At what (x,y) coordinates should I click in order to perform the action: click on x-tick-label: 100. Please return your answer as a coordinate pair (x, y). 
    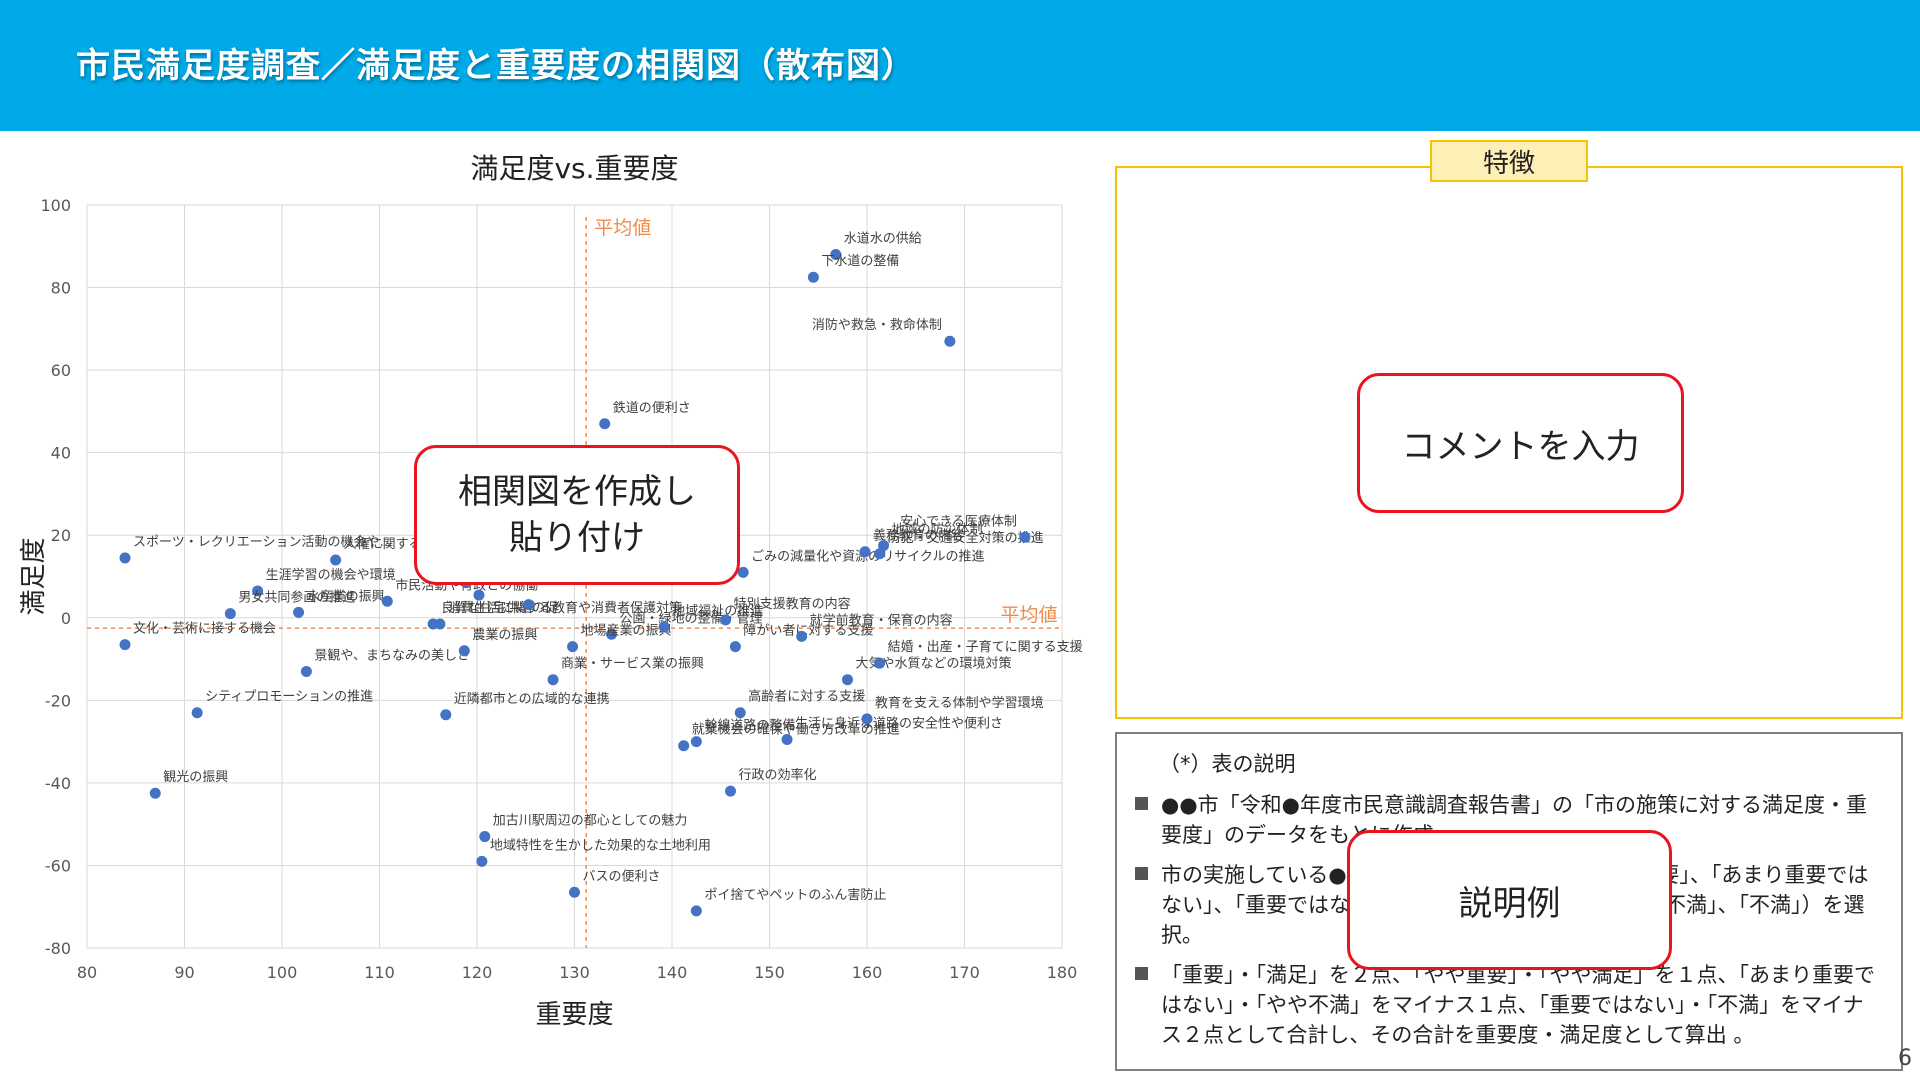
    Looking at the image, I should click on (282, 972).